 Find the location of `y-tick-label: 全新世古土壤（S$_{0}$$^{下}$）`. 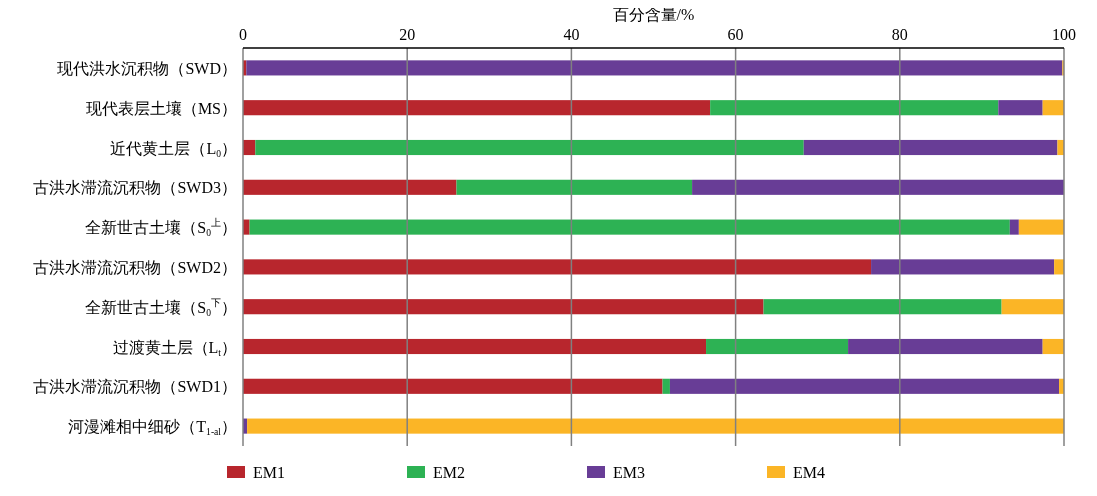

y-tick-label: 全新世古土壤（S$_{0}$$^{下}$） is located at coordinates (161, 307).